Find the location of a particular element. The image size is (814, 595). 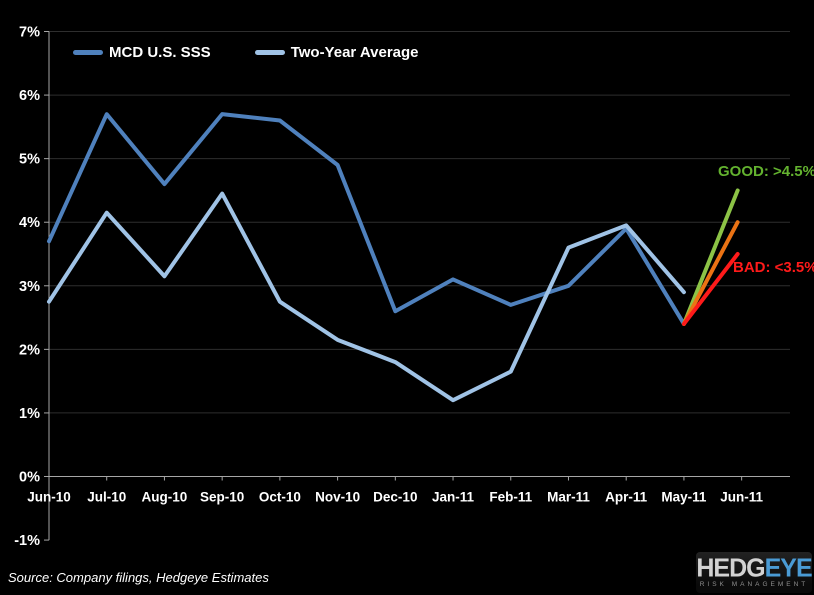

x-axis-tick-label: Jun-11 is located at coordinates (741, 497).